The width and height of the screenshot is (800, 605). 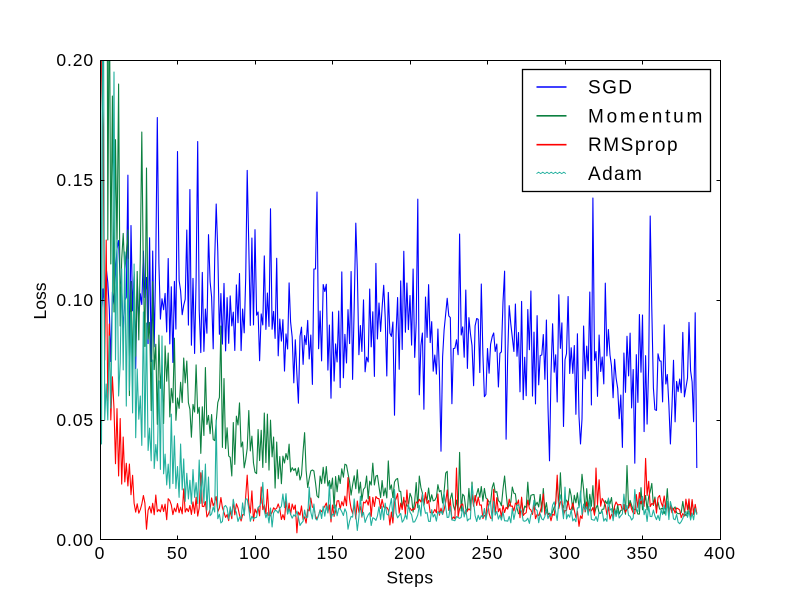 What do you see at coordinates (100, 553) in the screenshot?
I see `svg-text: 0` at bounding box center [100, 553].